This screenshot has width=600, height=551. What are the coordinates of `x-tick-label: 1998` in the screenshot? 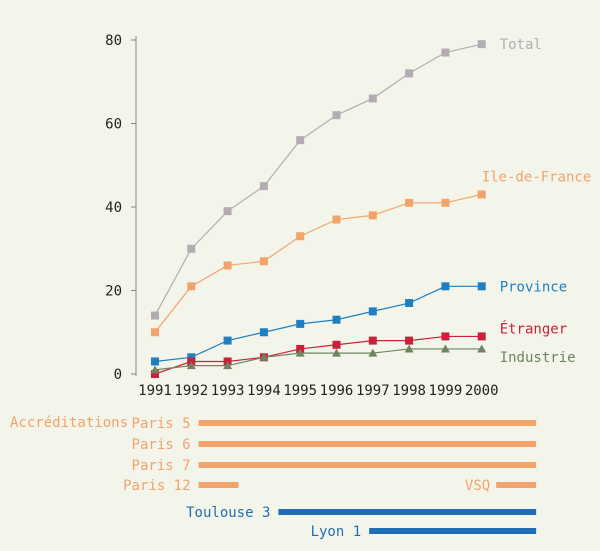 It's located at (409, 391).